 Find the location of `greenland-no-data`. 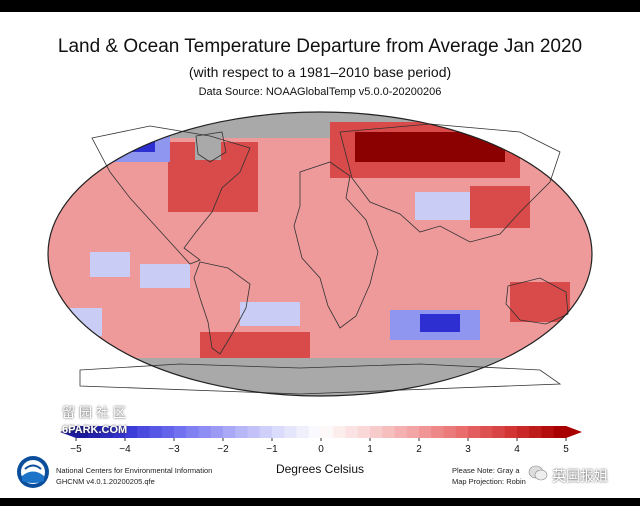

greenland-no-data is located at coordinates (208, 149).